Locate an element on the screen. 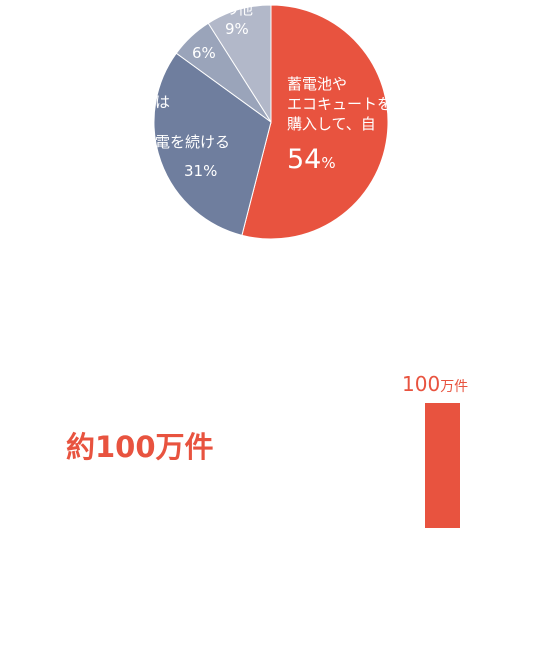 The width and height of the screenshot is (549, 670). pie-label-2-line-0: と is located at coordinates (183, 34).